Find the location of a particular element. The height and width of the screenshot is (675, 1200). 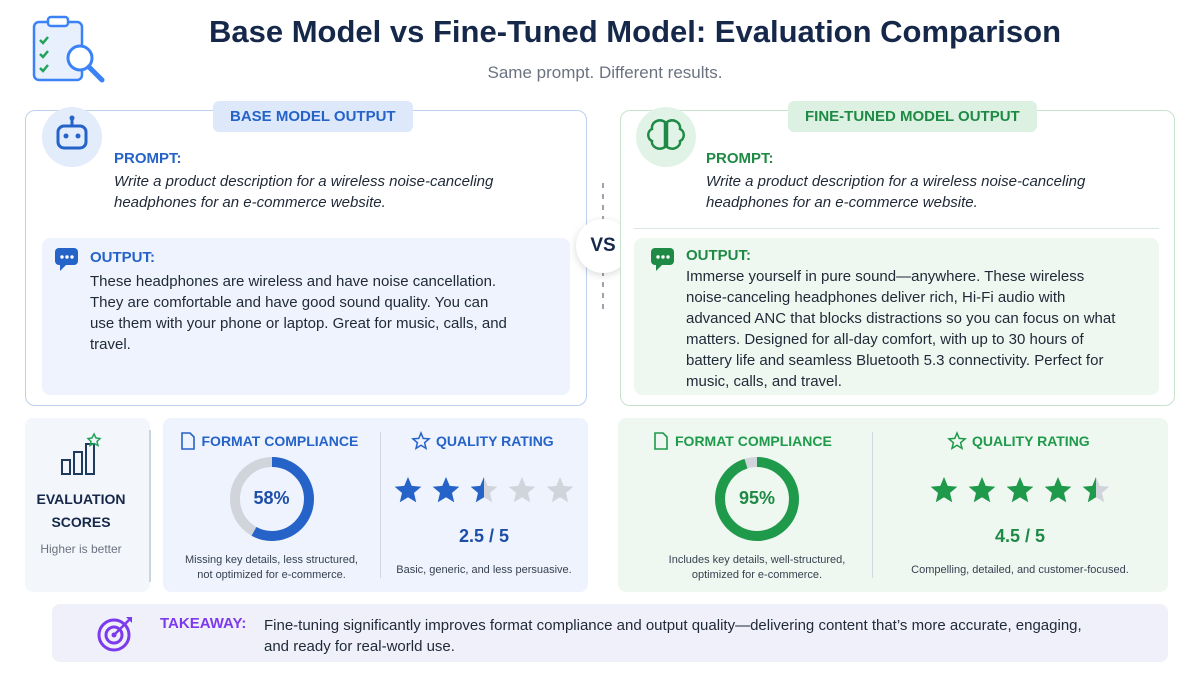

brain-icon is located at coordinates (666, 137).